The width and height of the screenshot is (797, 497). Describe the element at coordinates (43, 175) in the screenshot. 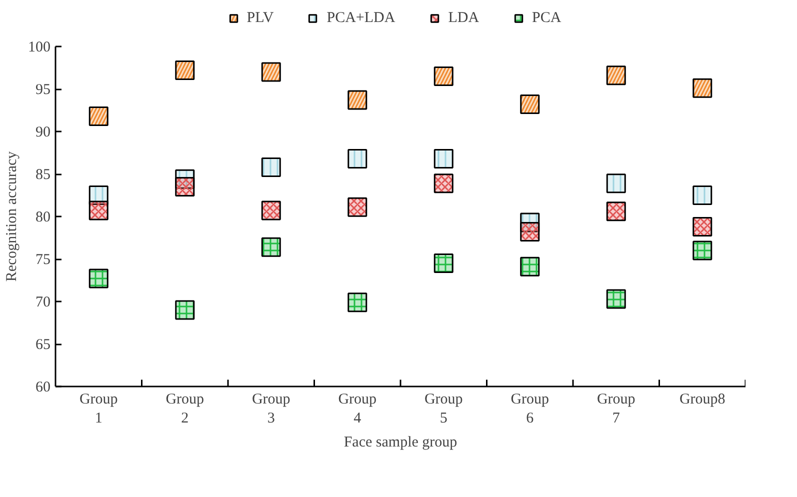

I see `y-tick-label: 85` at that location.